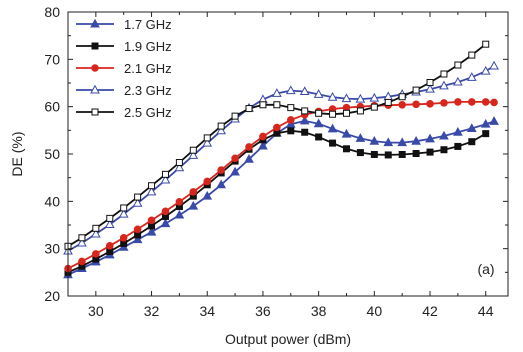  What do you see at coordinates (52, 154) in the screenshot?
I see `y-tick-label: 50` at bounding box center [52, 154].